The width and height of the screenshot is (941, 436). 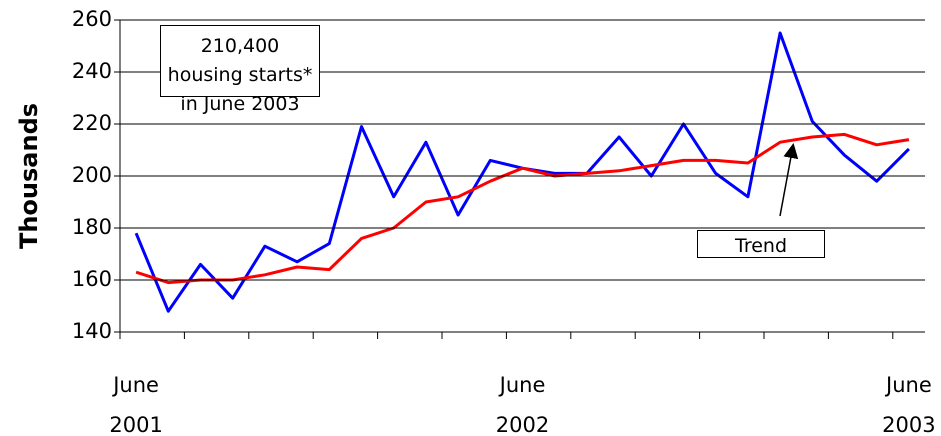 What do you see at coordinates (92, 279) in the screenshot?
I see `y-tick-label: 160` at bounding box center [92, 279].